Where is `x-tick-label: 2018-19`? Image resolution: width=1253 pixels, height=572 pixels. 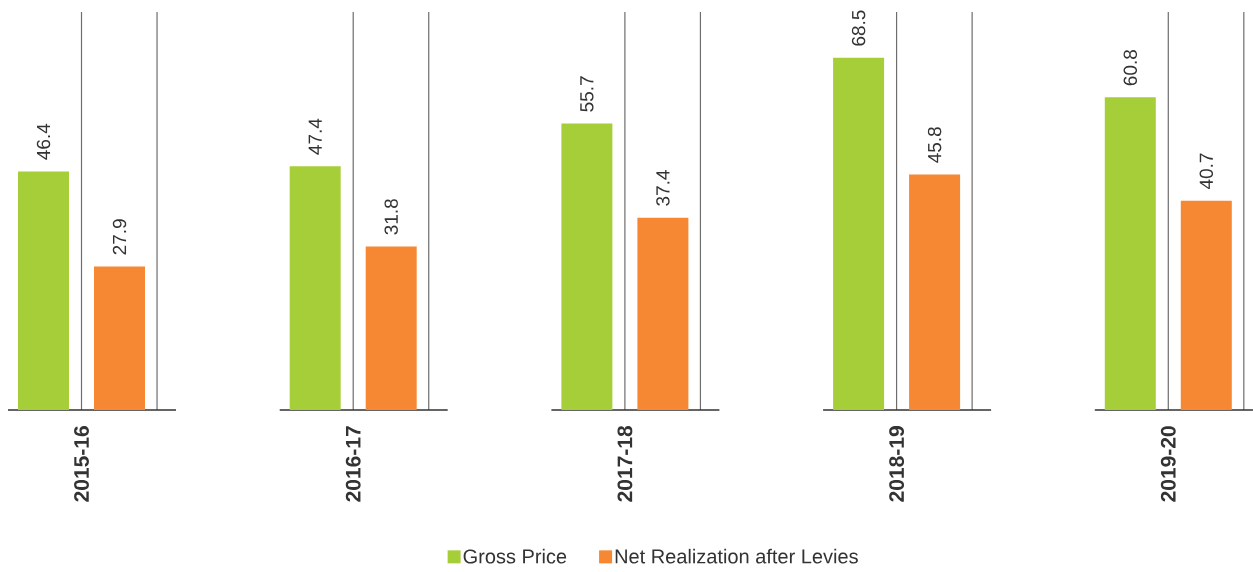 x-tick-label: 2018-19 is located at coordinates (897, 464).